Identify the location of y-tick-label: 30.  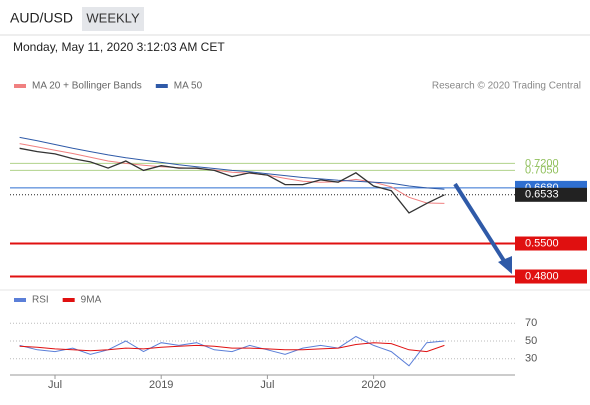
(531, 359).